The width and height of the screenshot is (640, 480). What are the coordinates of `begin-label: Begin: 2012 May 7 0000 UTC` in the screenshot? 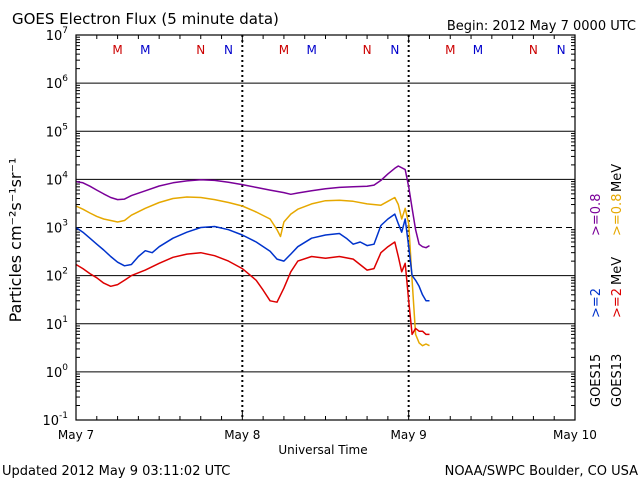 It's located at (541, 26).